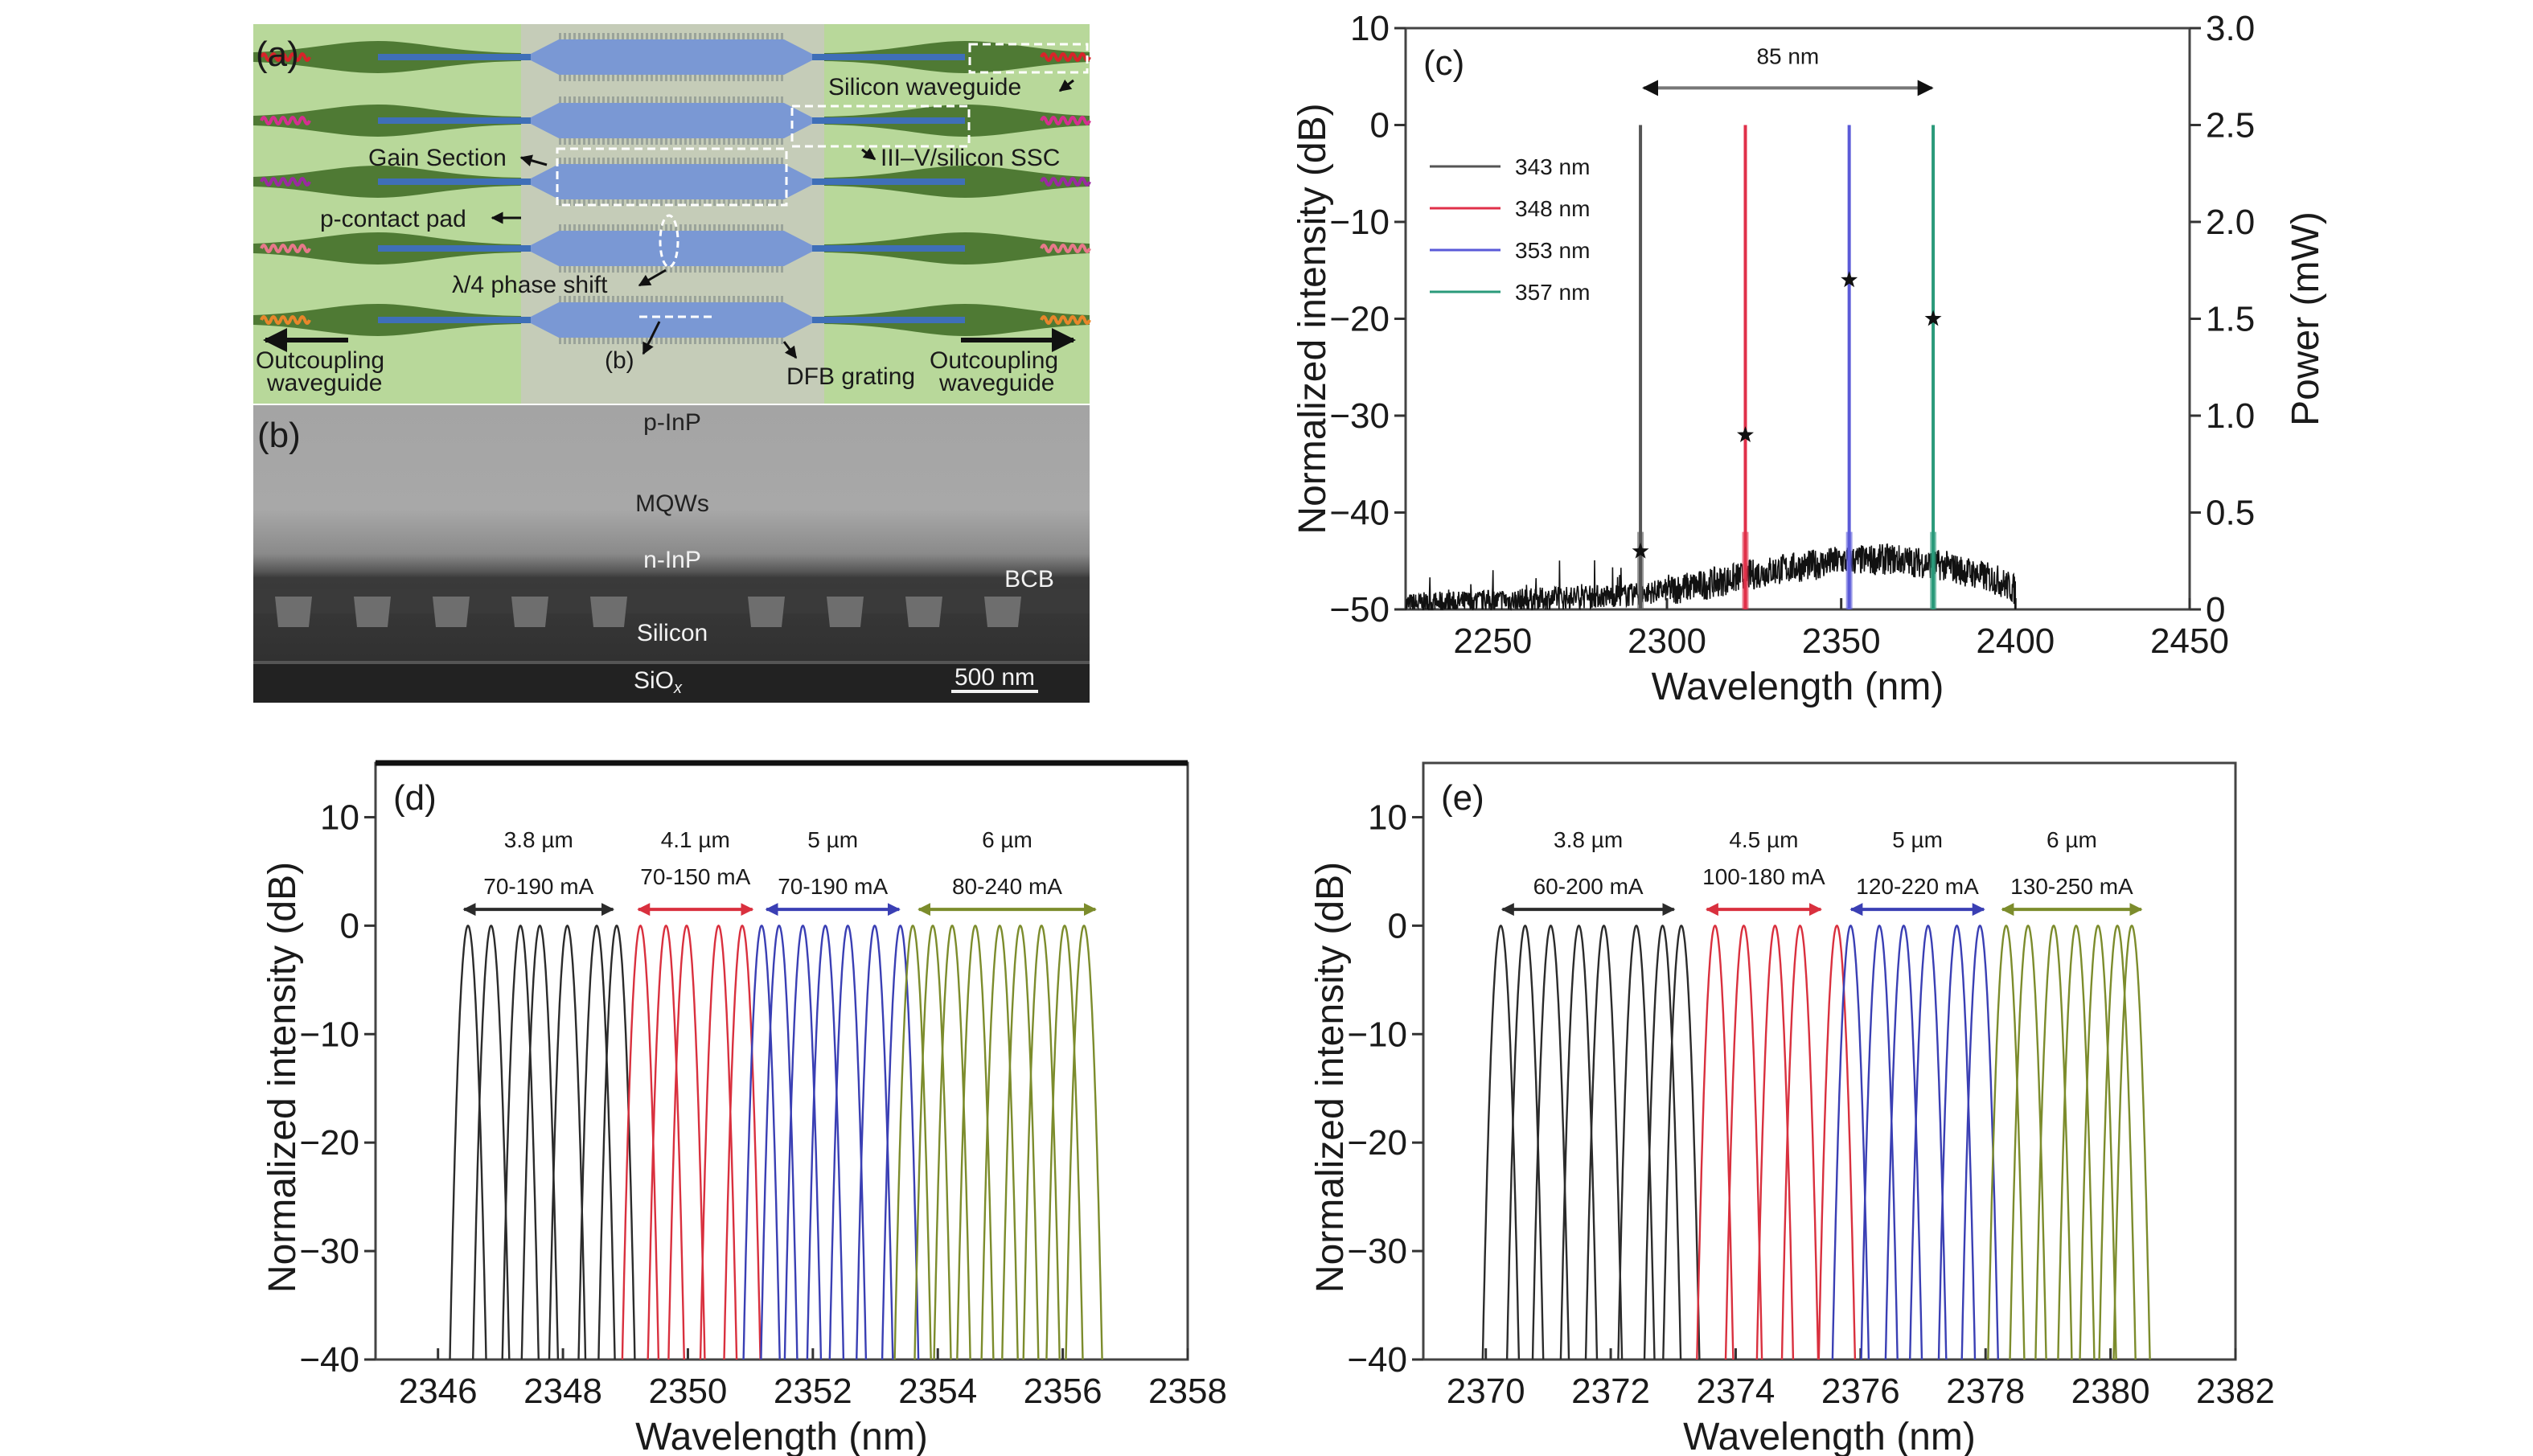 The image size is (2533, 1456). Describe the element at coordinates (2230, 416) in the screenshot. I see `y-right-tick-label: 1.0` at that location.